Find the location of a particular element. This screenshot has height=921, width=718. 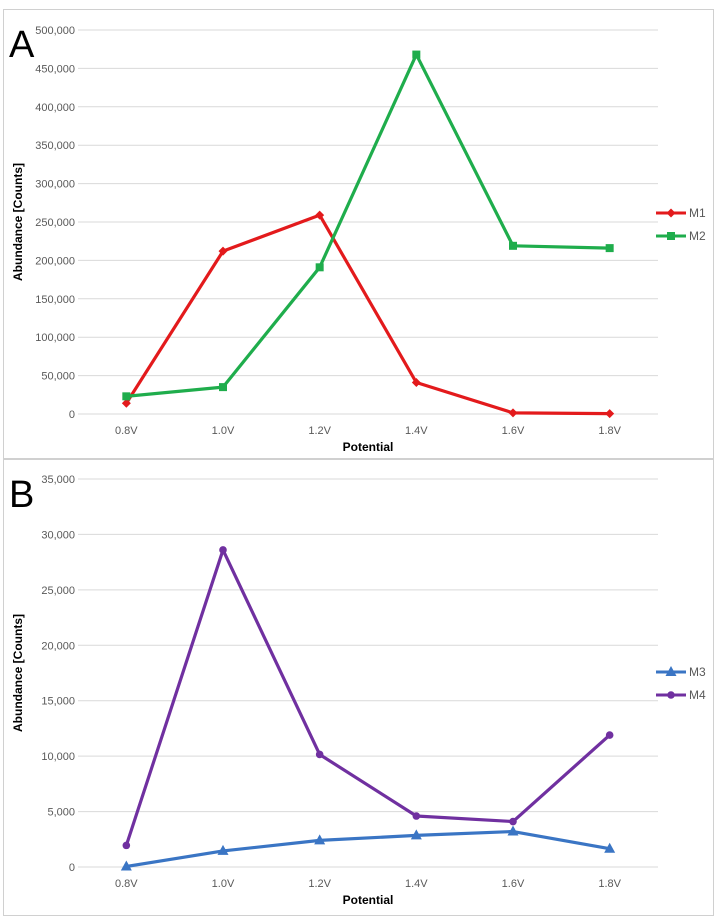

y-tick-label: 25,000 is located at coordinates (58, 591).